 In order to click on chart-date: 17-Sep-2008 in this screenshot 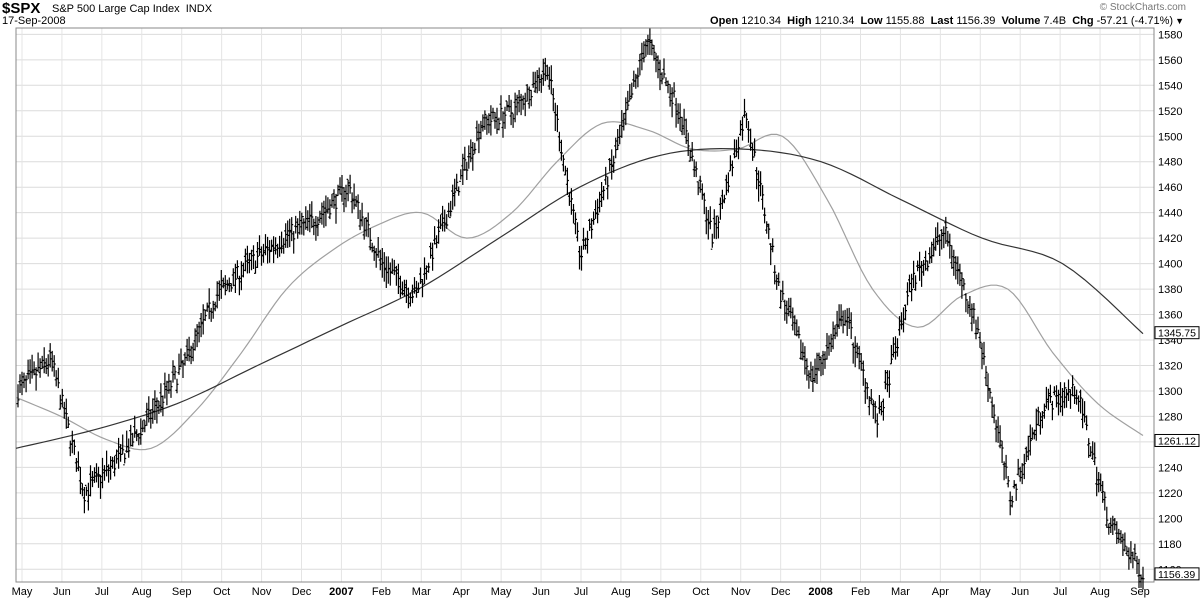, I will do `click(34, 21)`.